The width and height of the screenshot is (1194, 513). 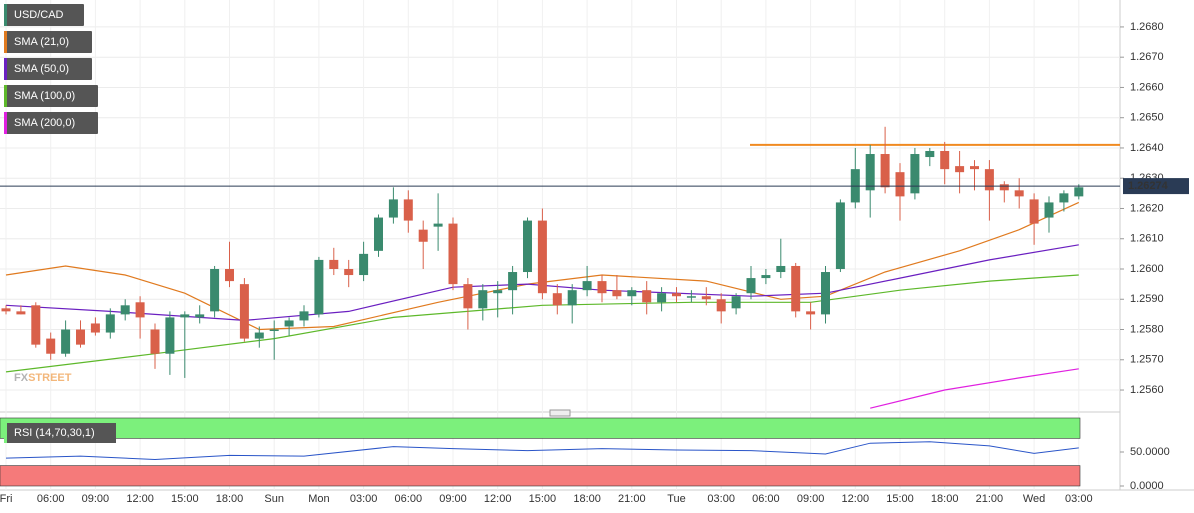 What do you see at coordinates (44, 96) in the screenshot?
I see `legend-text: SMA (100,0)` at bounding box center [44, 96].